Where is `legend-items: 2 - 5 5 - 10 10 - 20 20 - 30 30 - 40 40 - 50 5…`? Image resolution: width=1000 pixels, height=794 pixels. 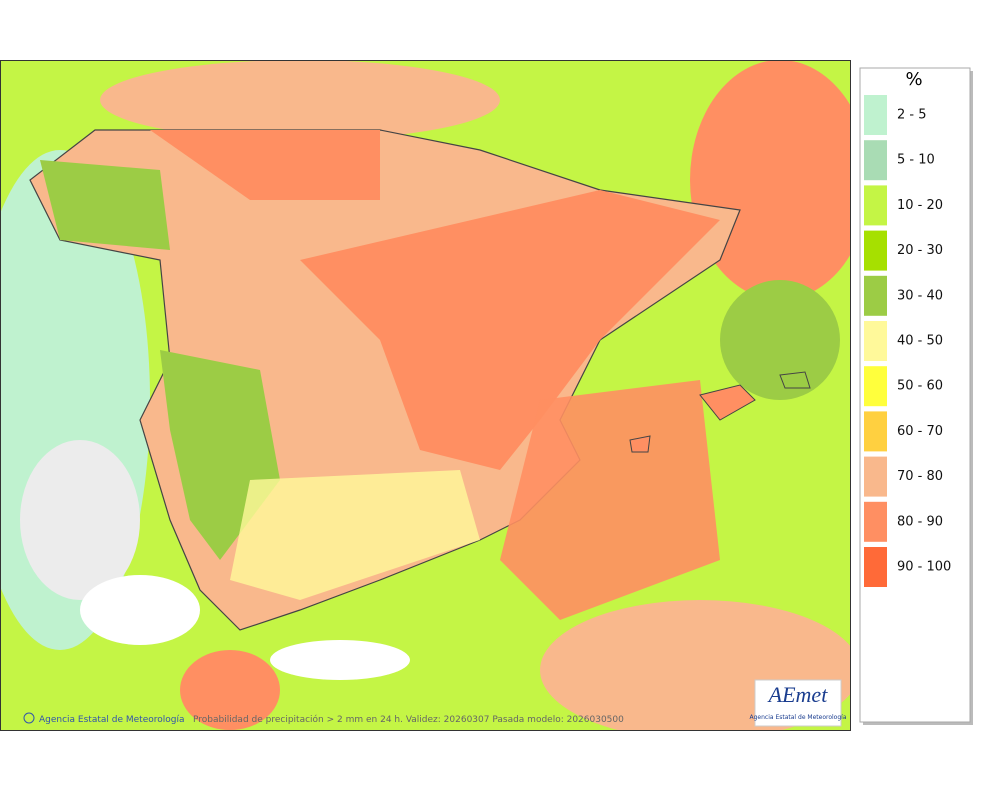
legend-items: 2 - 5 5 - 10 10 - 20 20 - 30 30 - 40 40 - 50 5… is located at coordinates (907, 341).